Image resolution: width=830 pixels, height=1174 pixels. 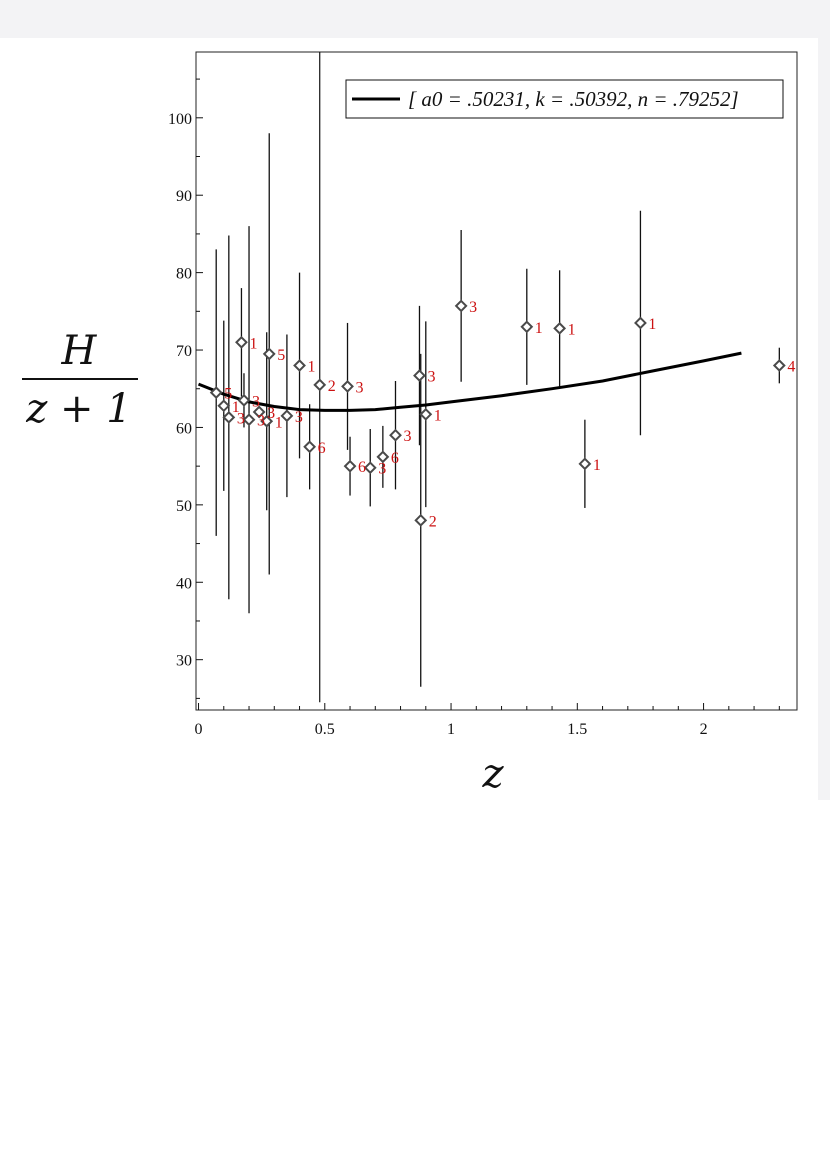 What do you see at coordinates (573, 99) in the screenshot?
I see `legend-label: [ a0 = .50231, k = .50392, n = .79252]` at bounding box center [573, 99].